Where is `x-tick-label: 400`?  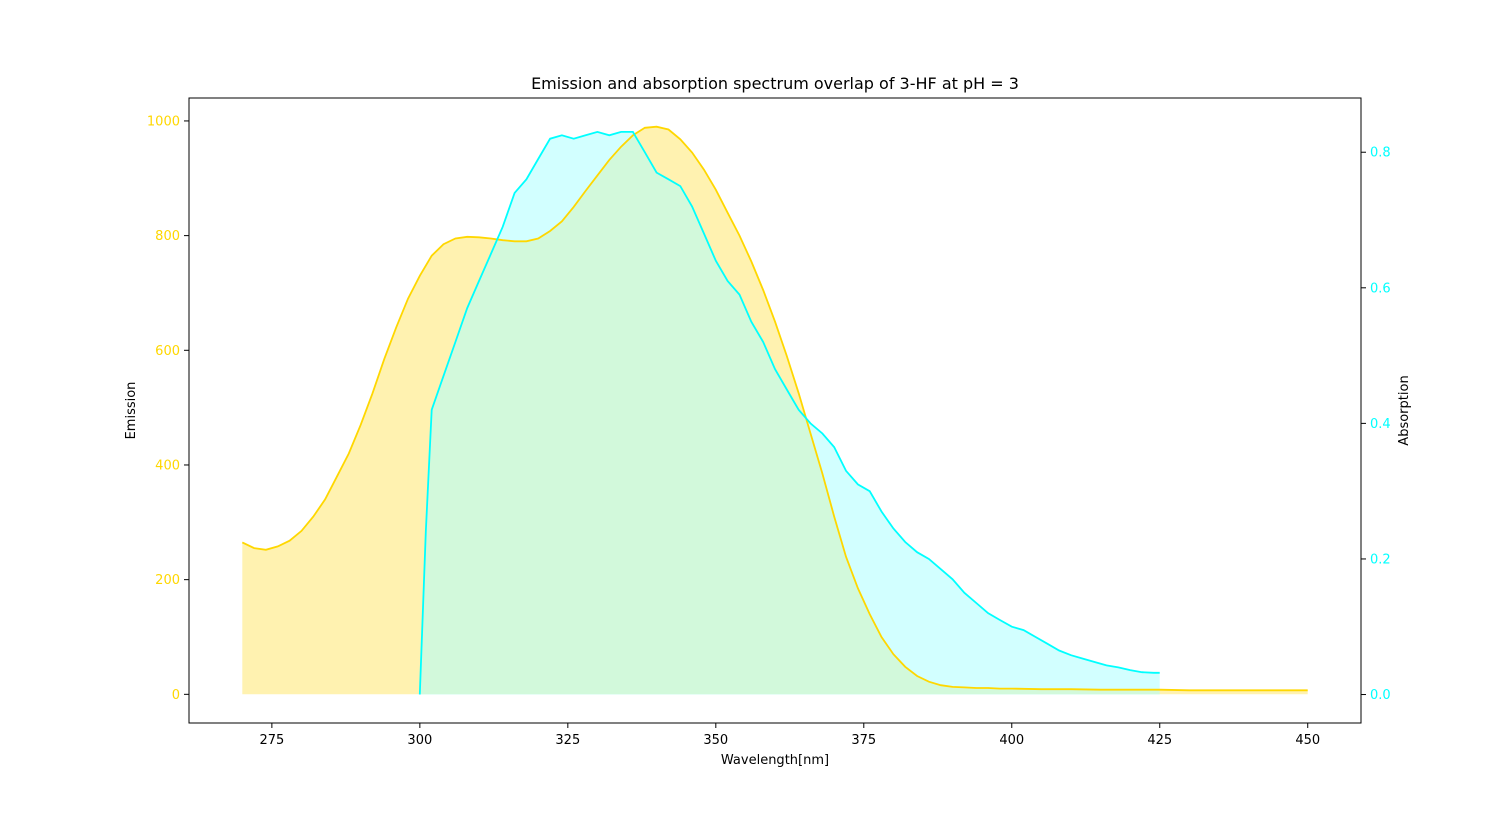
x-tick-label: 400 is located at coordinates (1011, 740).